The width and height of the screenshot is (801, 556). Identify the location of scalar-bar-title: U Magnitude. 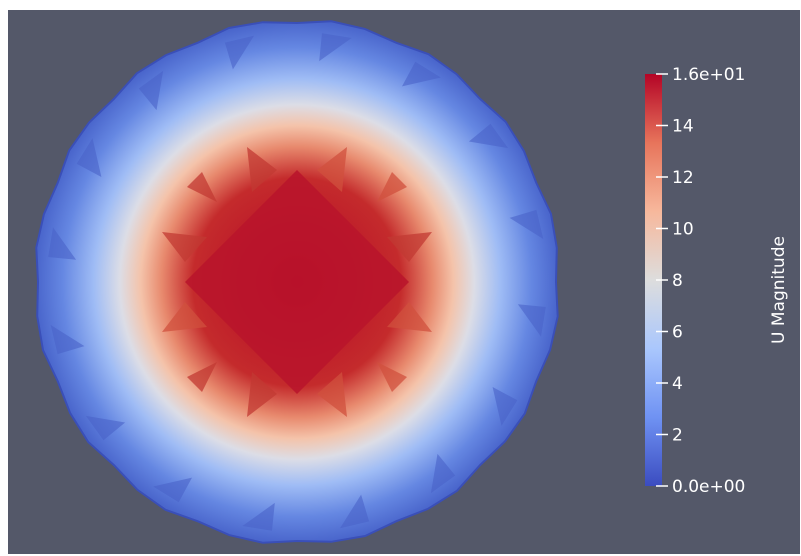
(779, 290).